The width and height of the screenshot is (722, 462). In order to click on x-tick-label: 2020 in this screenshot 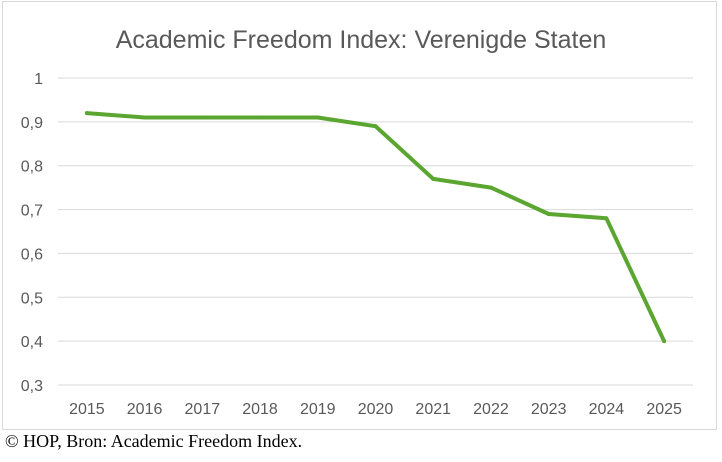, I will do `click(376, 409)`.